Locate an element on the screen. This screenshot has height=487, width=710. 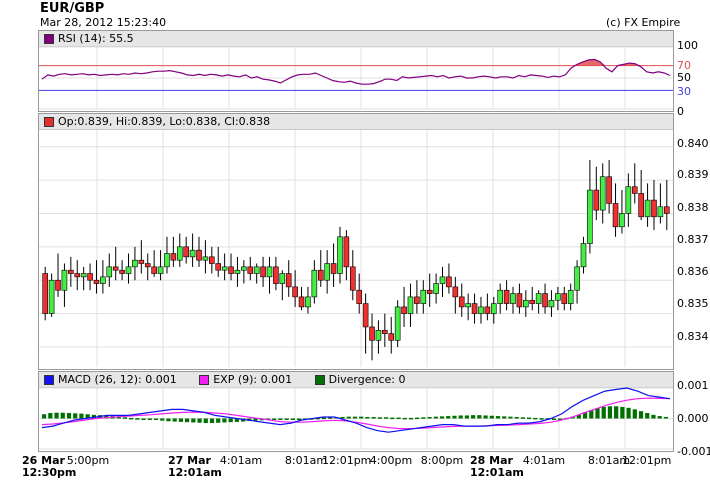
x-tick-label: 4:01am is located at coordinates (544, 460).